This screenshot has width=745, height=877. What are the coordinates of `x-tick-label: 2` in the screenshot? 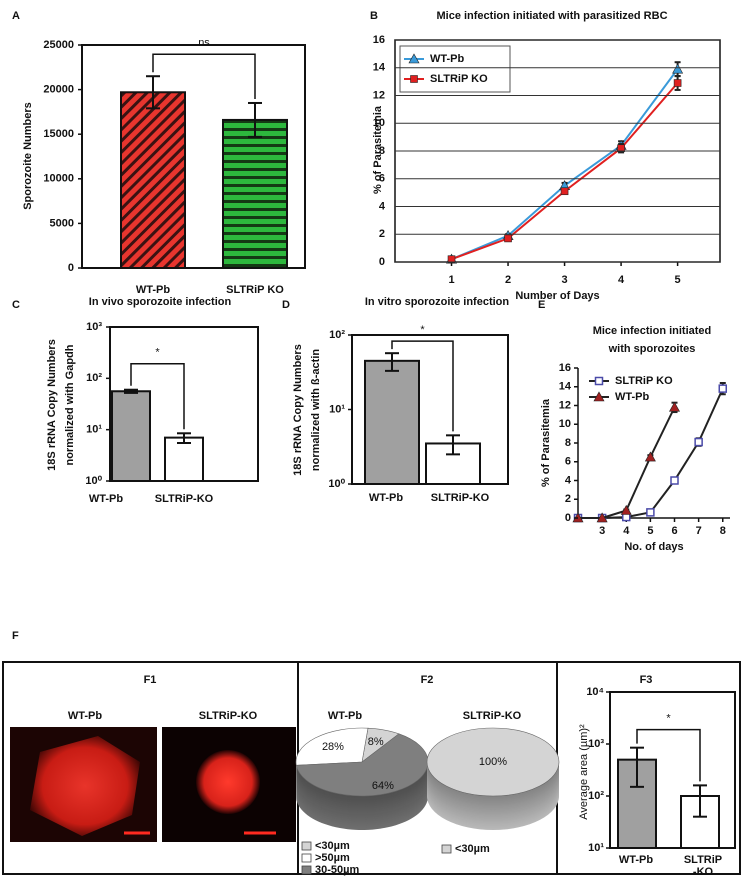 It's located at (508, 280).